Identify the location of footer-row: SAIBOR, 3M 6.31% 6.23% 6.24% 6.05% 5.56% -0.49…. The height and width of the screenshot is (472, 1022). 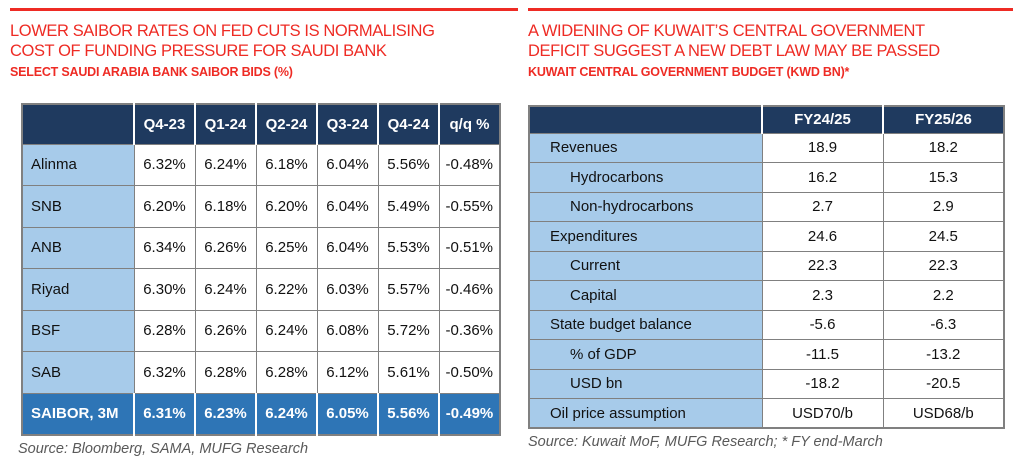
(261, 413).